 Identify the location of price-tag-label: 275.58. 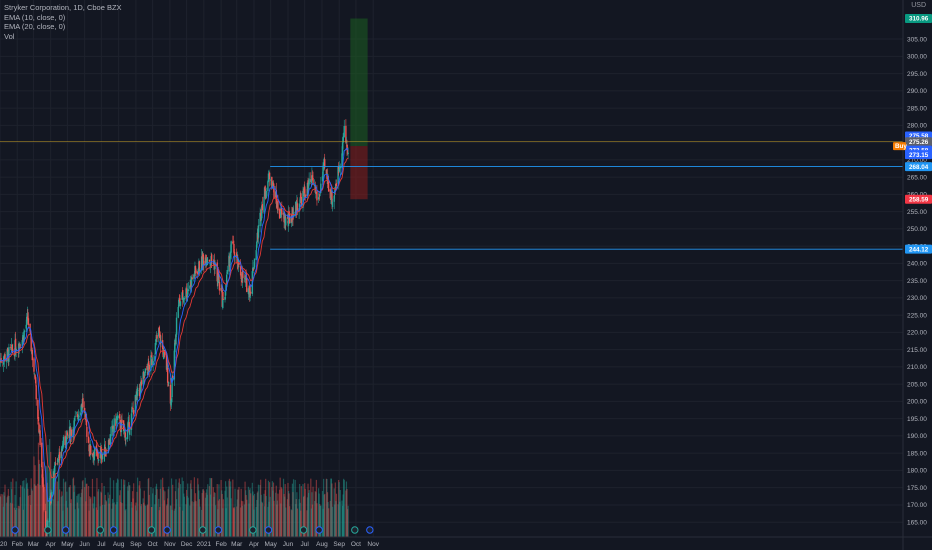
(919, 136).